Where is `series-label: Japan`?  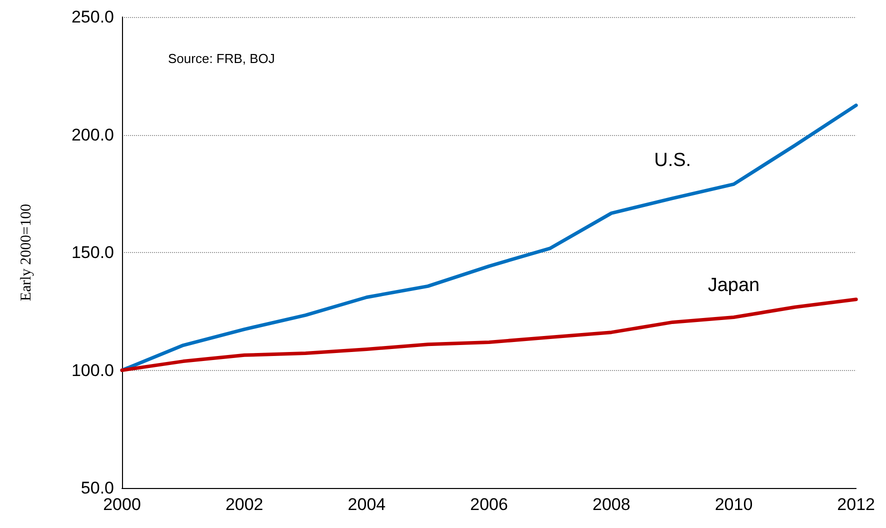
series-label: Japan is located at coordinates (734, 285).